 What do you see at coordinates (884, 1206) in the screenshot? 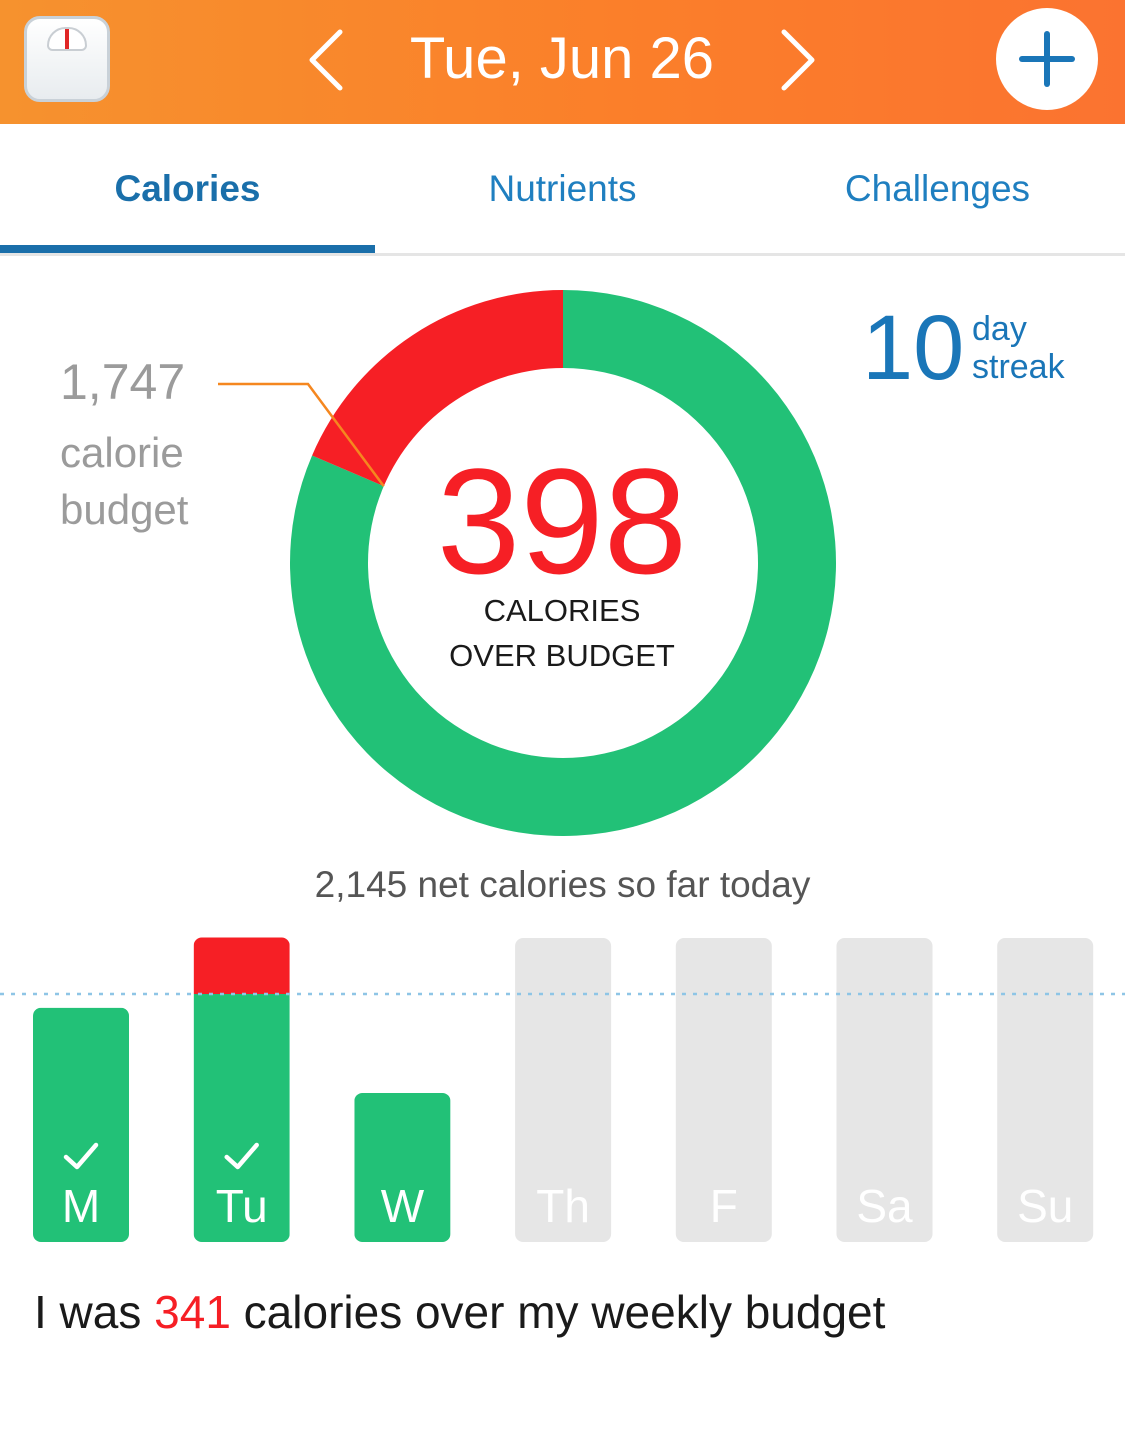
I see `day-label-Sa: Sa` at bounding box center [884, 1206].